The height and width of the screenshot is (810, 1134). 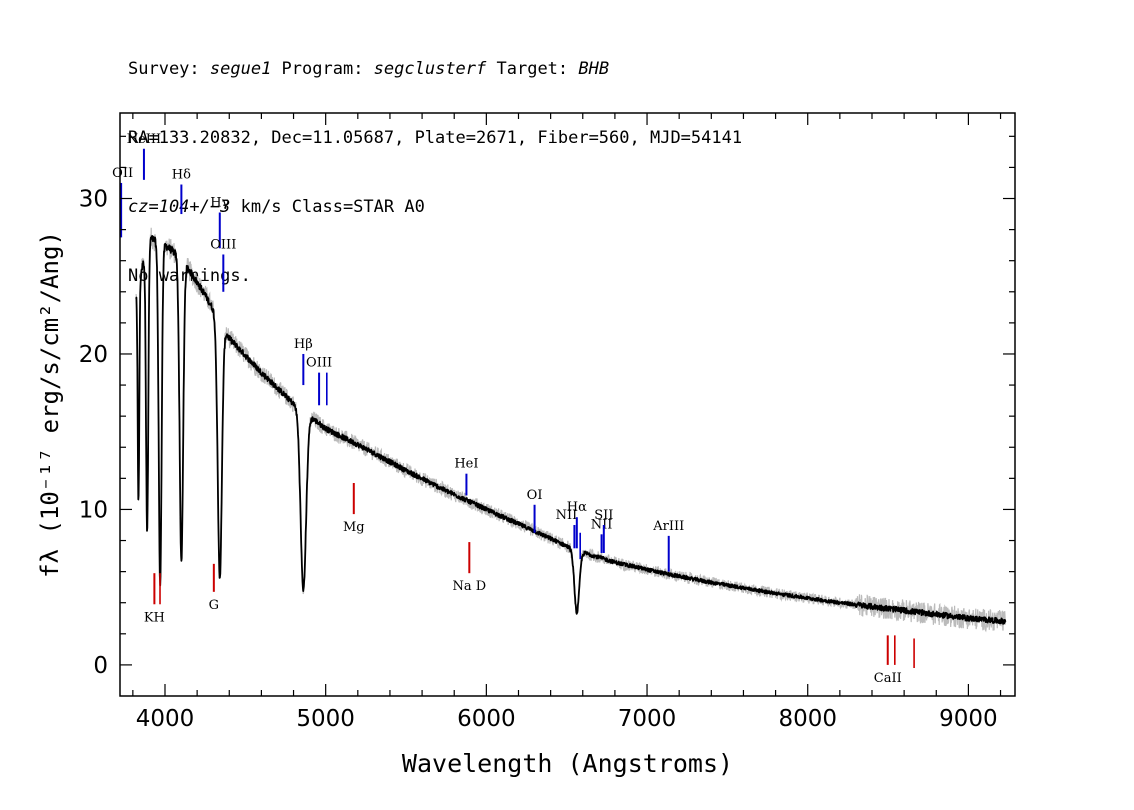 What do you see at coordinates (122, 173) in the screenshot?
I see `emission-marker-label: OII` at bounding box center [122, 173].